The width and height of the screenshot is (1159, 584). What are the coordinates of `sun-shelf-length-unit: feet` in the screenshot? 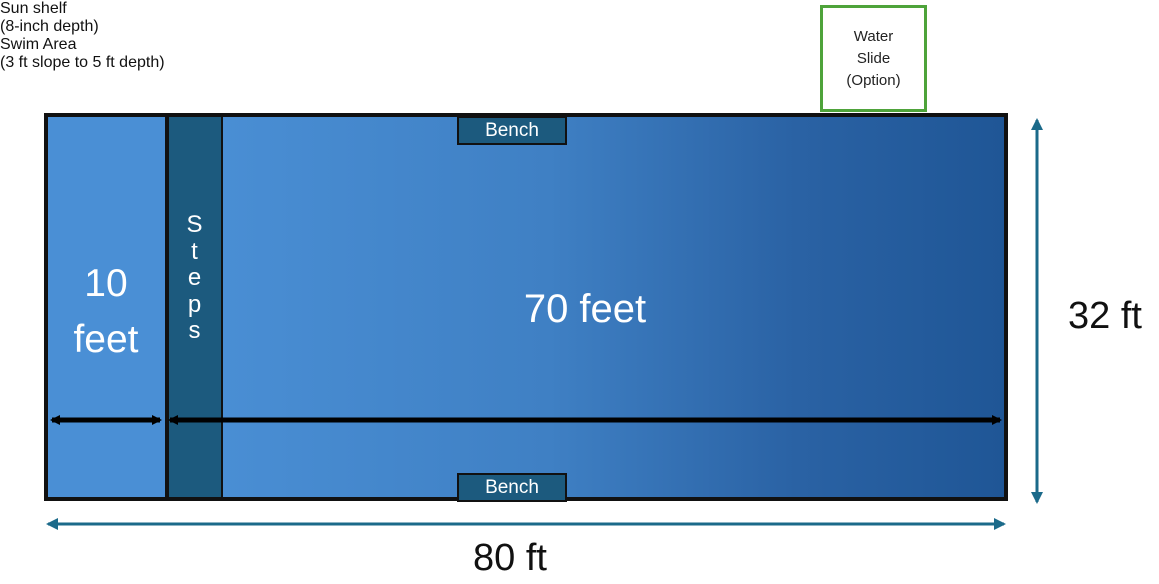 It's located at (106, 339).